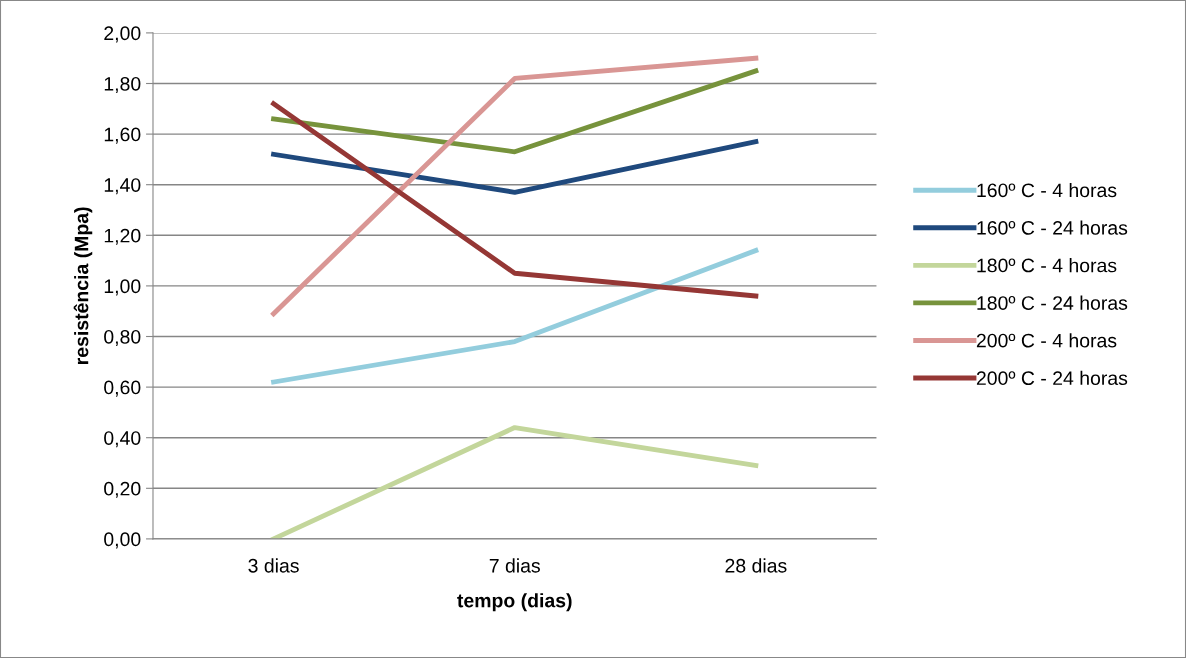 The height and width of the screenshot is (658, 1186). I want to click on legend-label: 180º C - 4 horas, so click(1047, 265).